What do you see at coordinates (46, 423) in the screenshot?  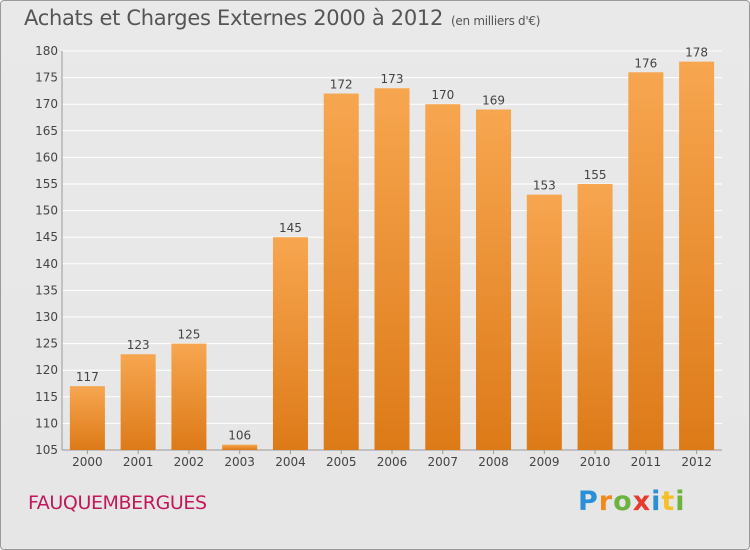 I see `y-tick-label: 110` at bounding box center [46, 423].